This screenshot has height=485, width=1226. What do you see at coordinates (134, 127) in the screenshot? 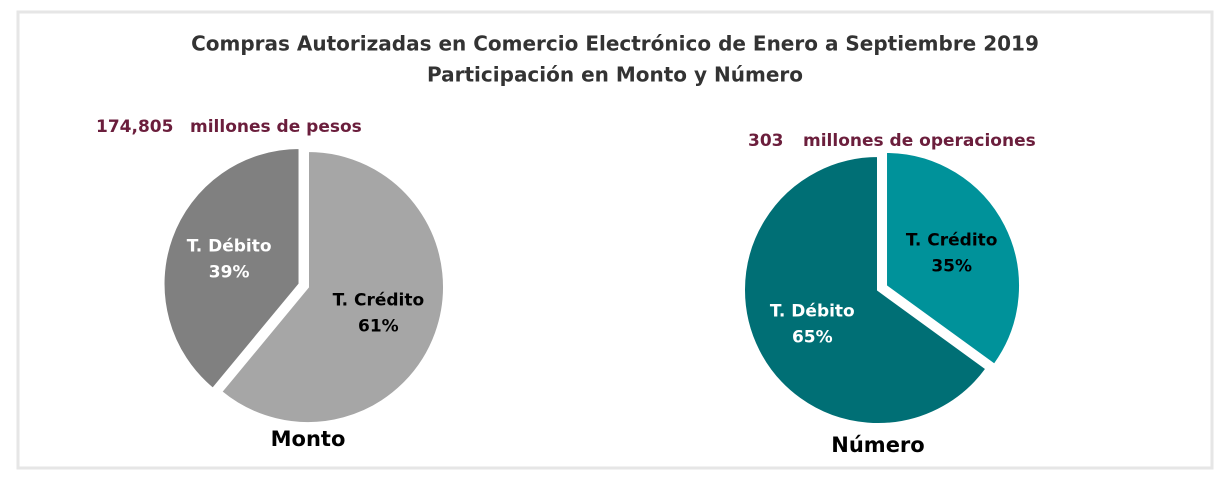
I see `total-value: 174,805` at bounding box center [134, 127].